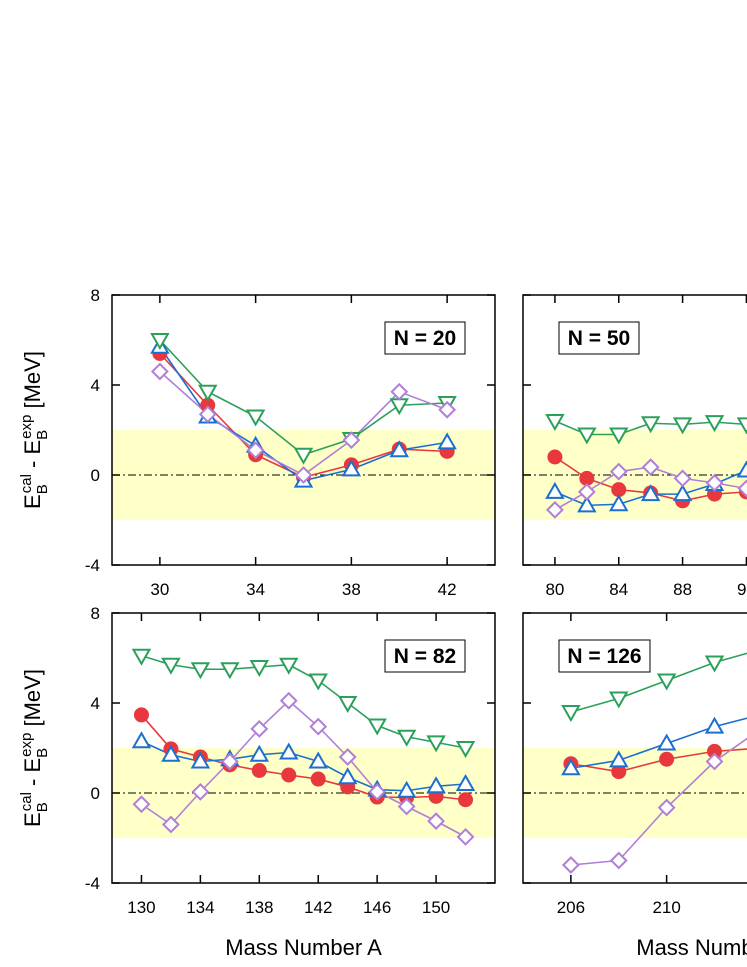  I want to click on y-tick-label: 0, so click(95, 475).